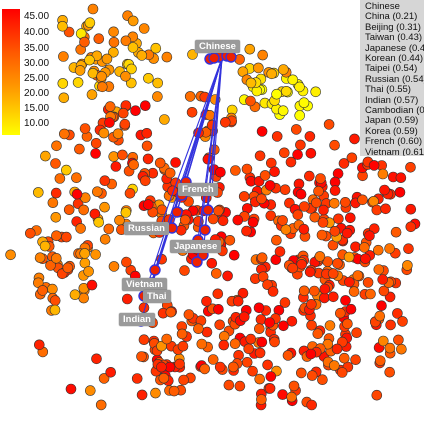  What do you see at coordinates (196, 246) in the screenshot?
I see `point-label-japanese: Japanese` at bounding box center [196, 246].